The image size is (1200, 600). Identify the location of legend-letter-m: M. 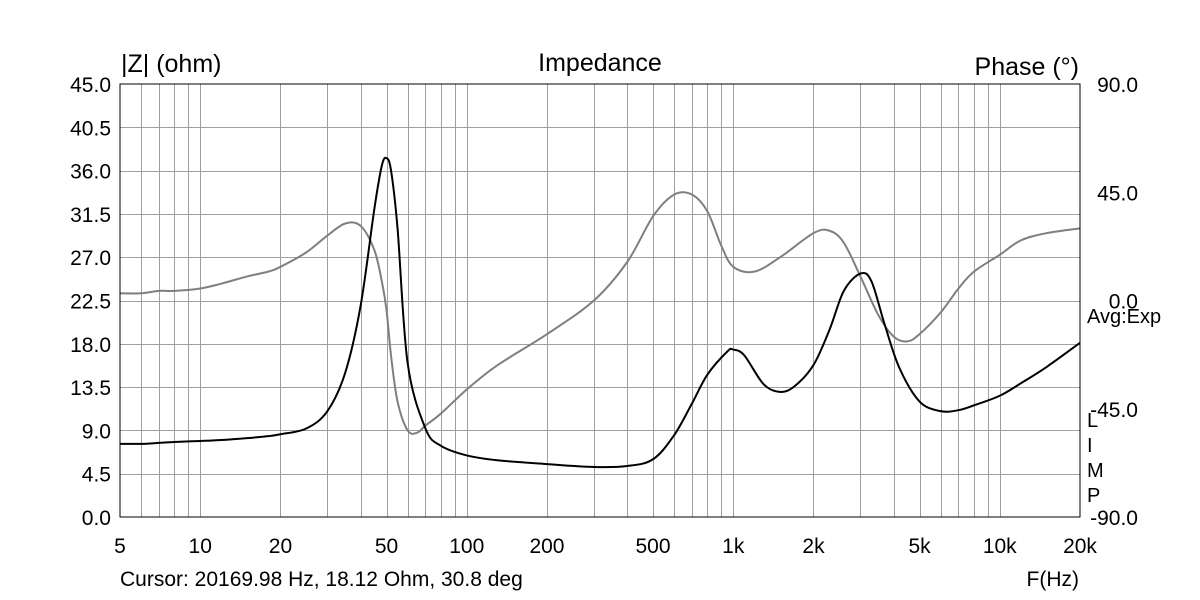
(1095, 471).